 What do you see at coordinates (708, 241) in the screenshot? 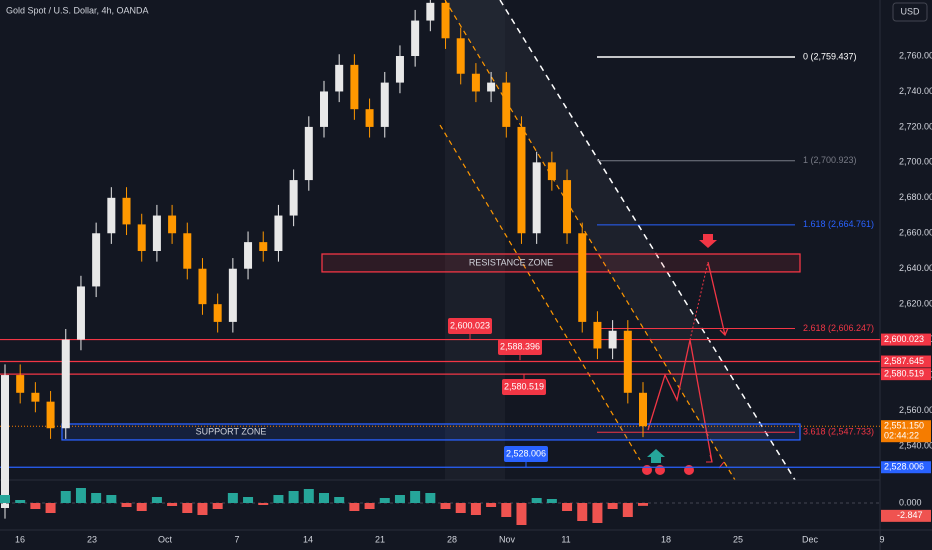
I see `down-arrow-icon` at bounding box center [708, 241].